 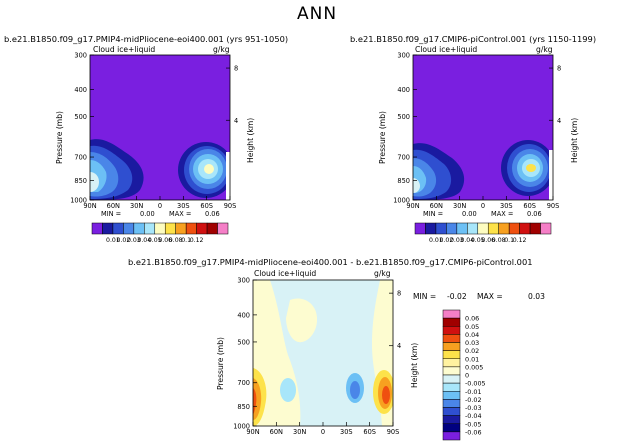 I want to click on colorbar-diff-label: 0.04, so click(x=472, y=335).